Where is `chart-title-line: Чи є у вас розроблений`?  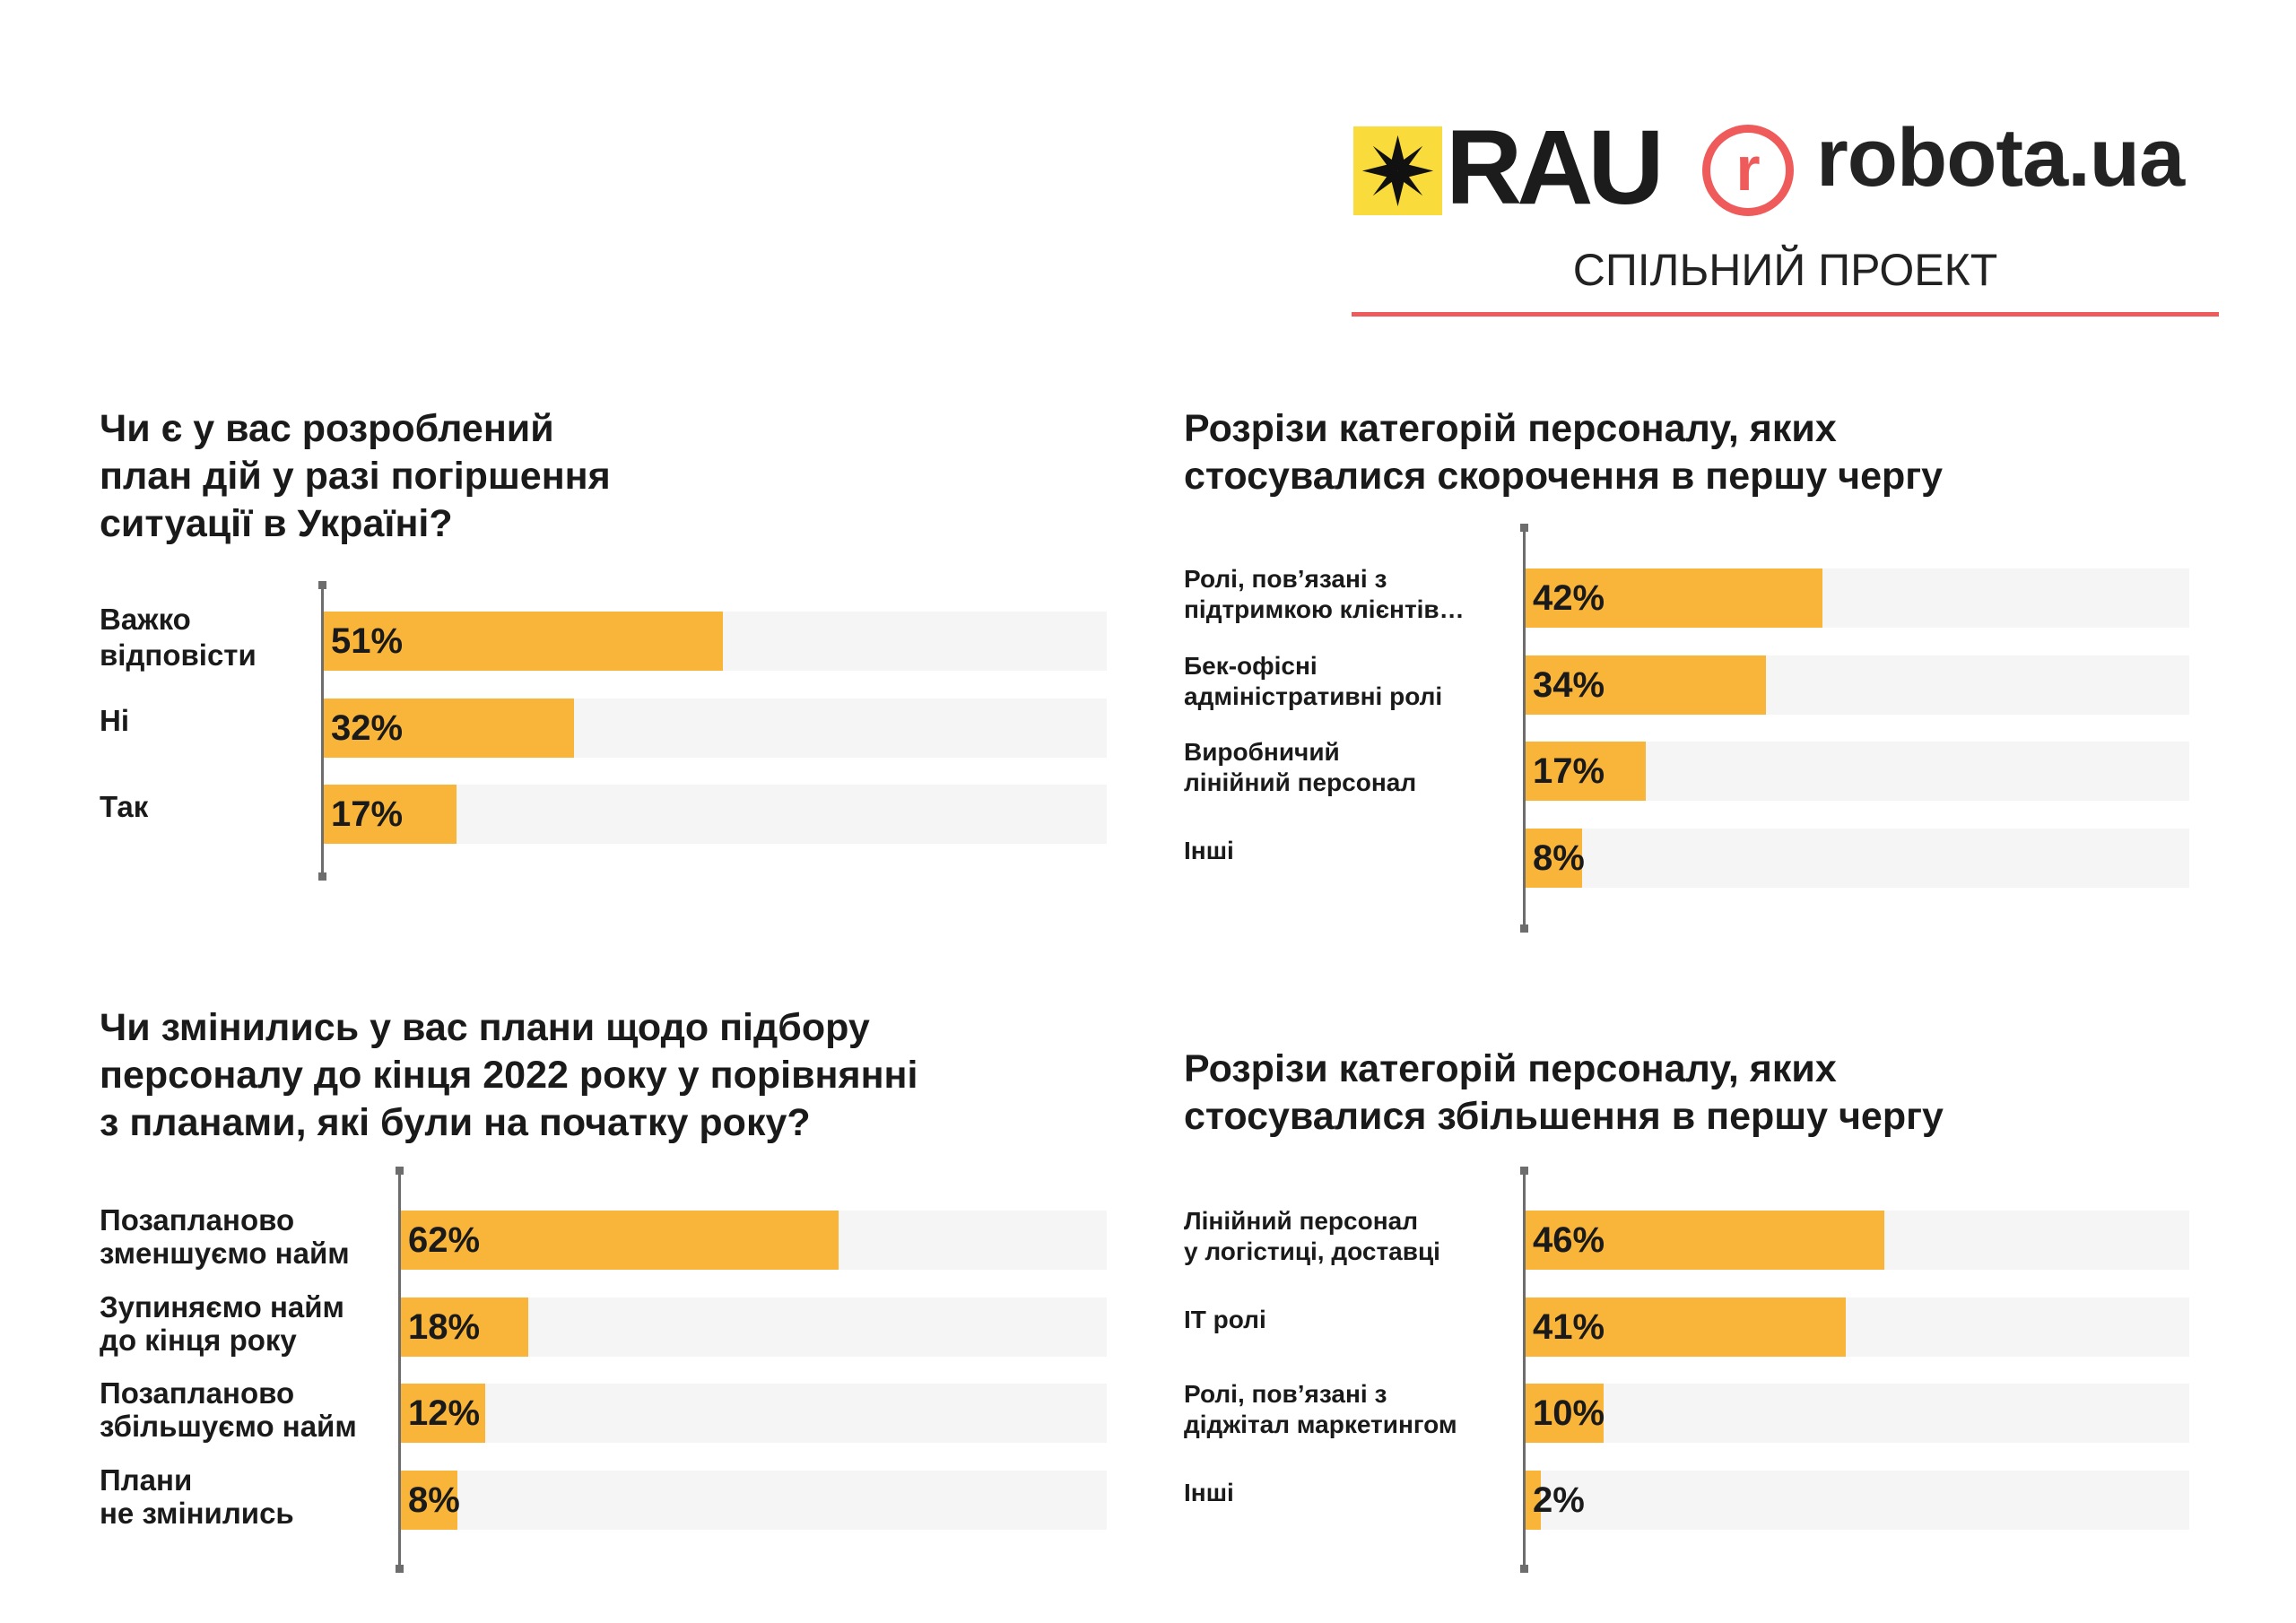
chart-title-line: Чи є у вас розроблений is located at coordinates (327, 428).